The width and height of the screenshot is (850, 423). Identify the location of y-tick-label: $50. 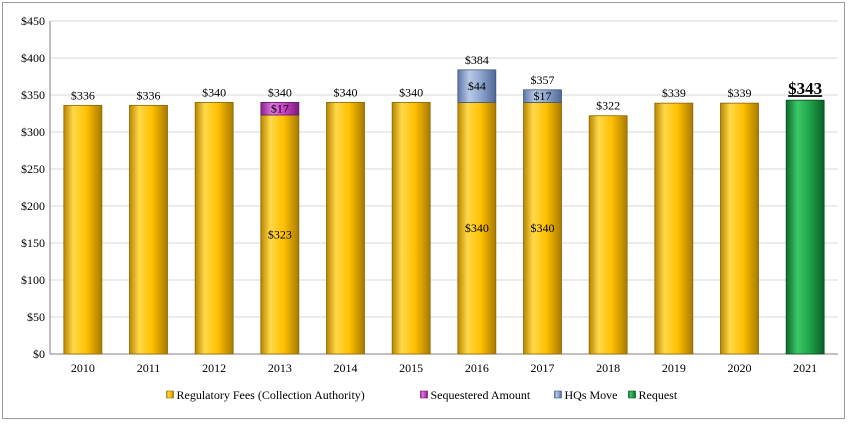
(36, 317).